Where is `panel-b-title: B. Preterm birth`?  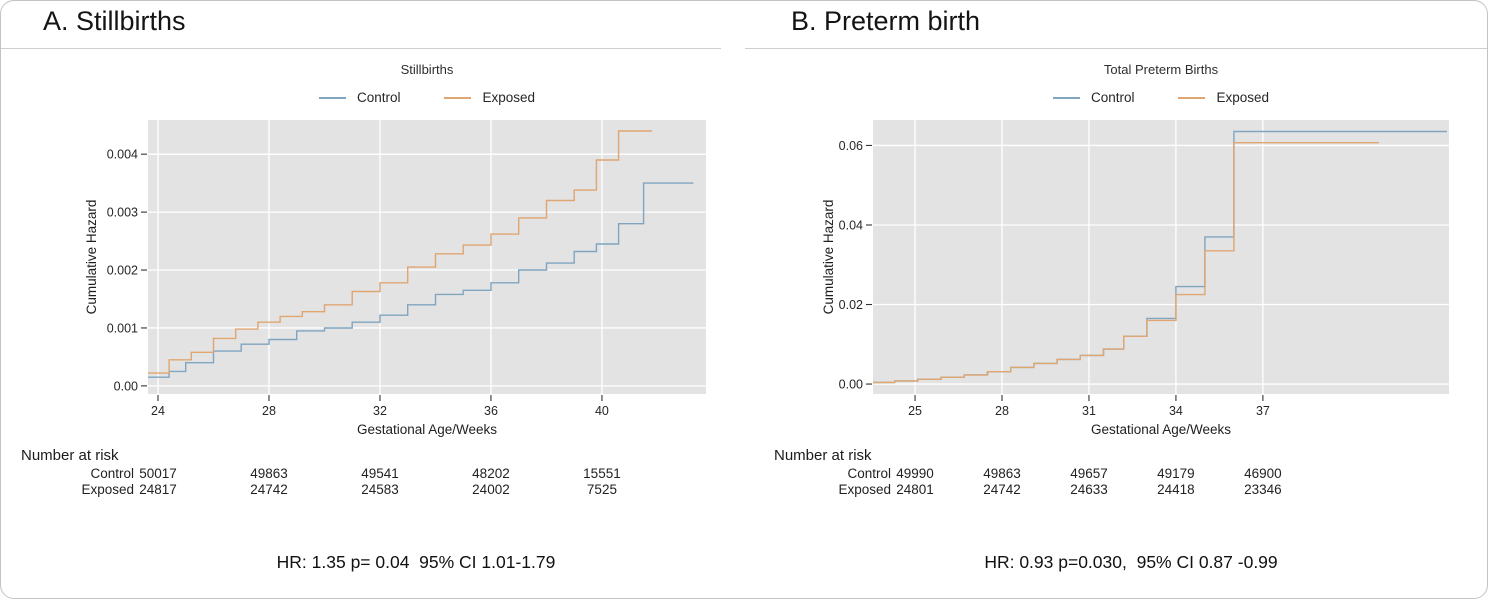 panel-b-title: B. Preterm birth is located at coordinates (886, 21).